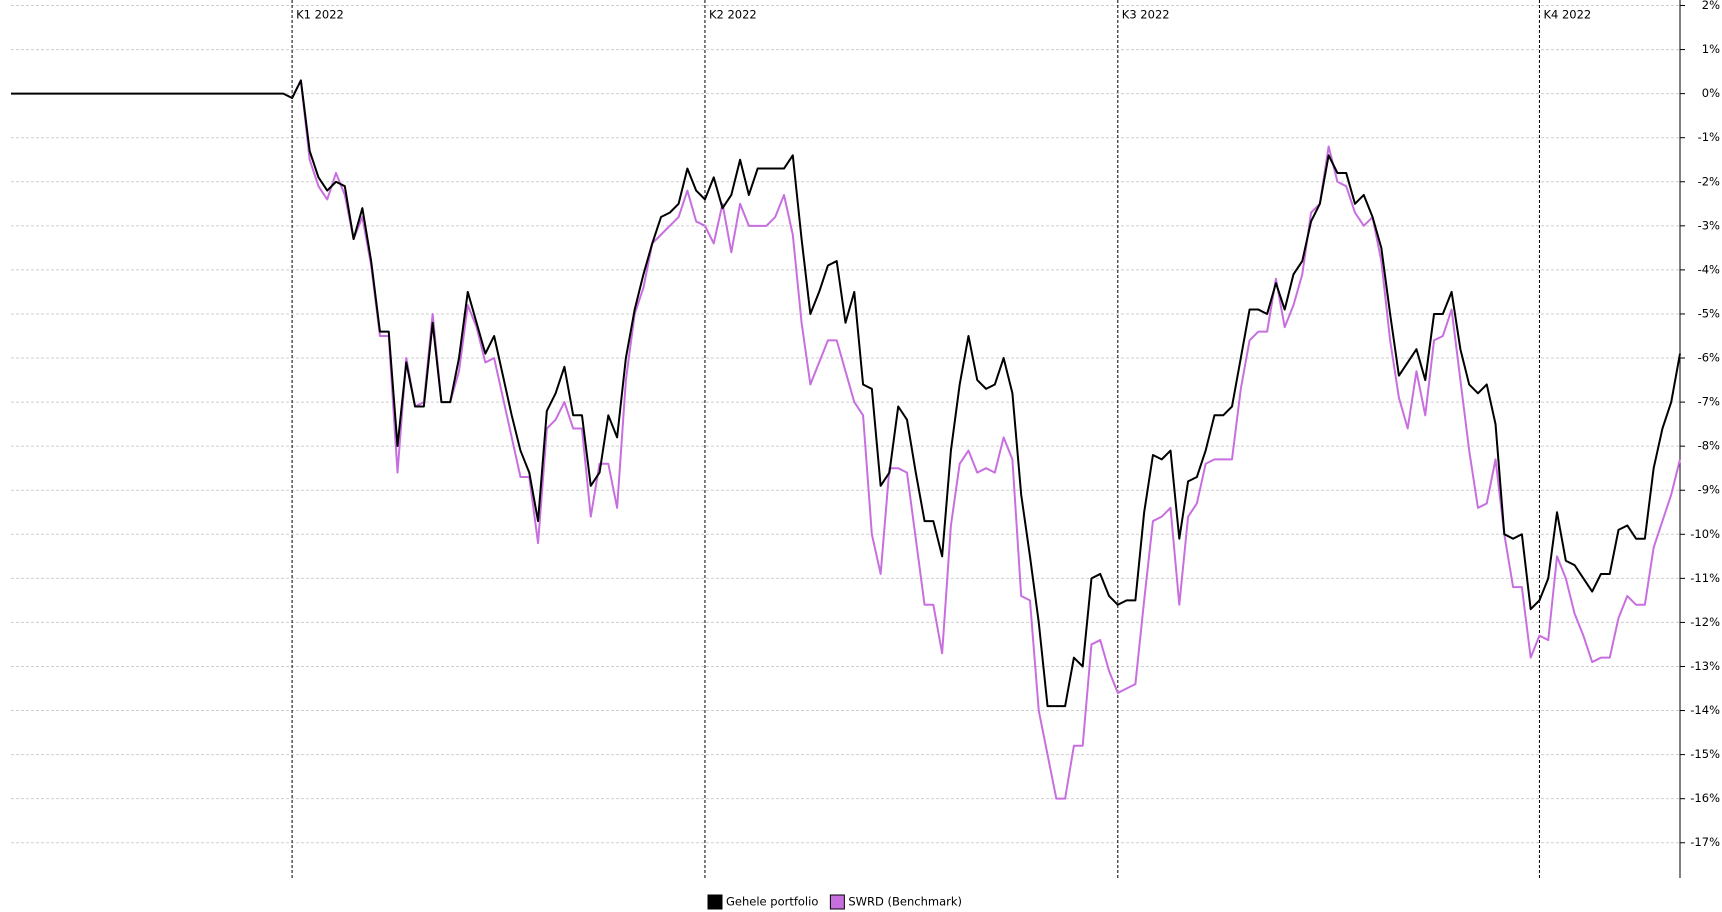 The height and width of the screenshot is (912, 1722). Describe the element at coordinates (1709, 358) in the screenshot. I see `y-tick-label: -6%` at that location.